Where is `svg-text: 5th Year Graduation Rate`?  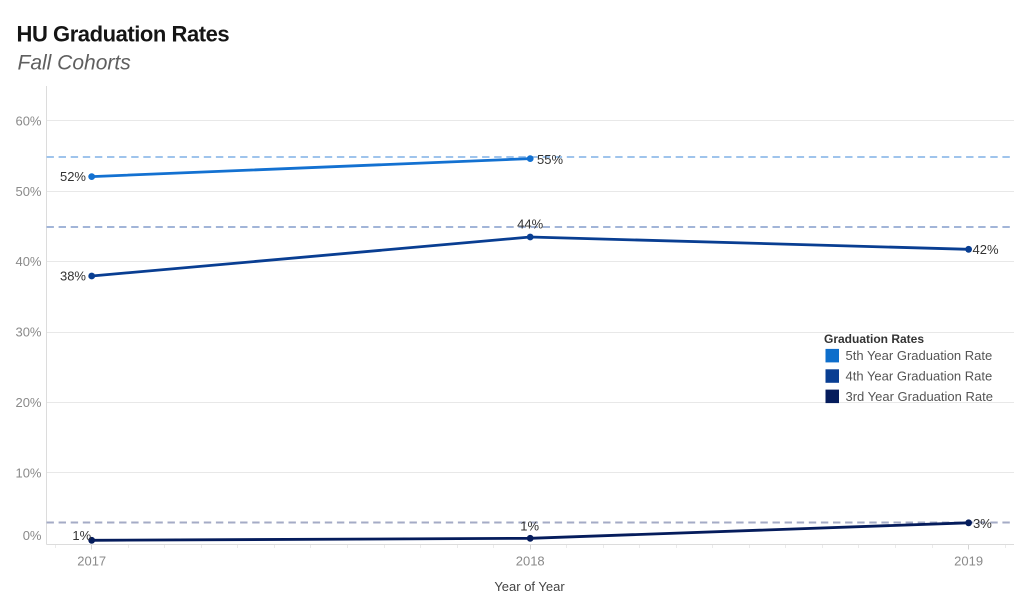 svg-text: 5th Year Graduation Rate is located at coordinates (919, 355).